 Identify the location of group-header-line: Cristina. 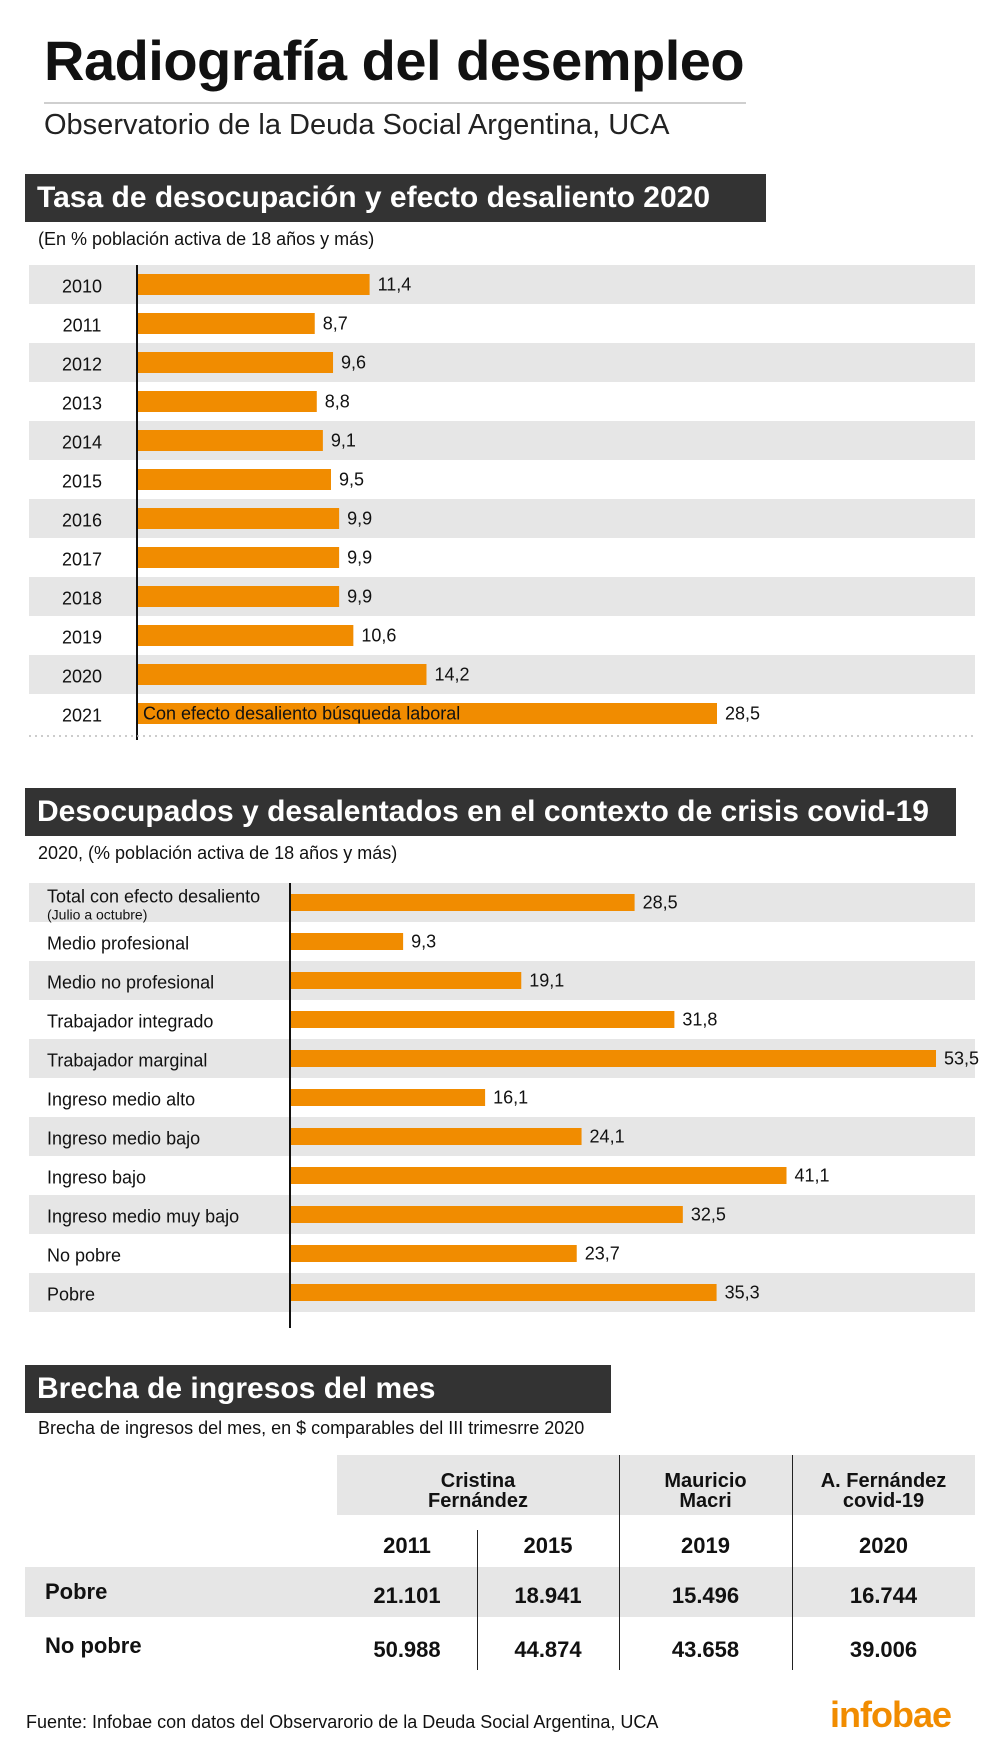
(478, 1481).